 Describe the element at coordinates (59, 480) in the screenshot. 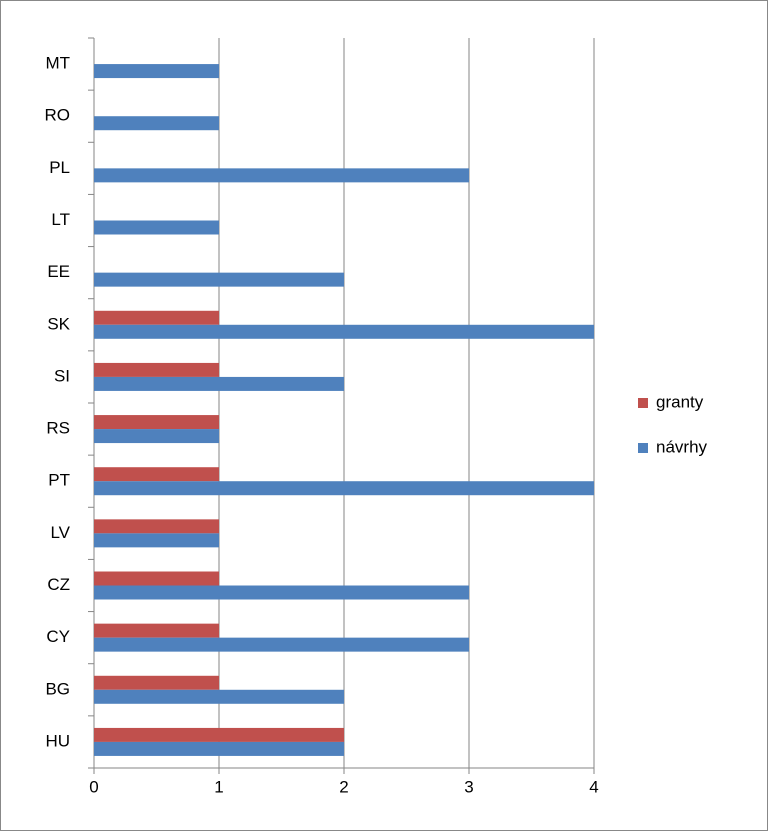

I see `y-tick-label: PT` at that location.